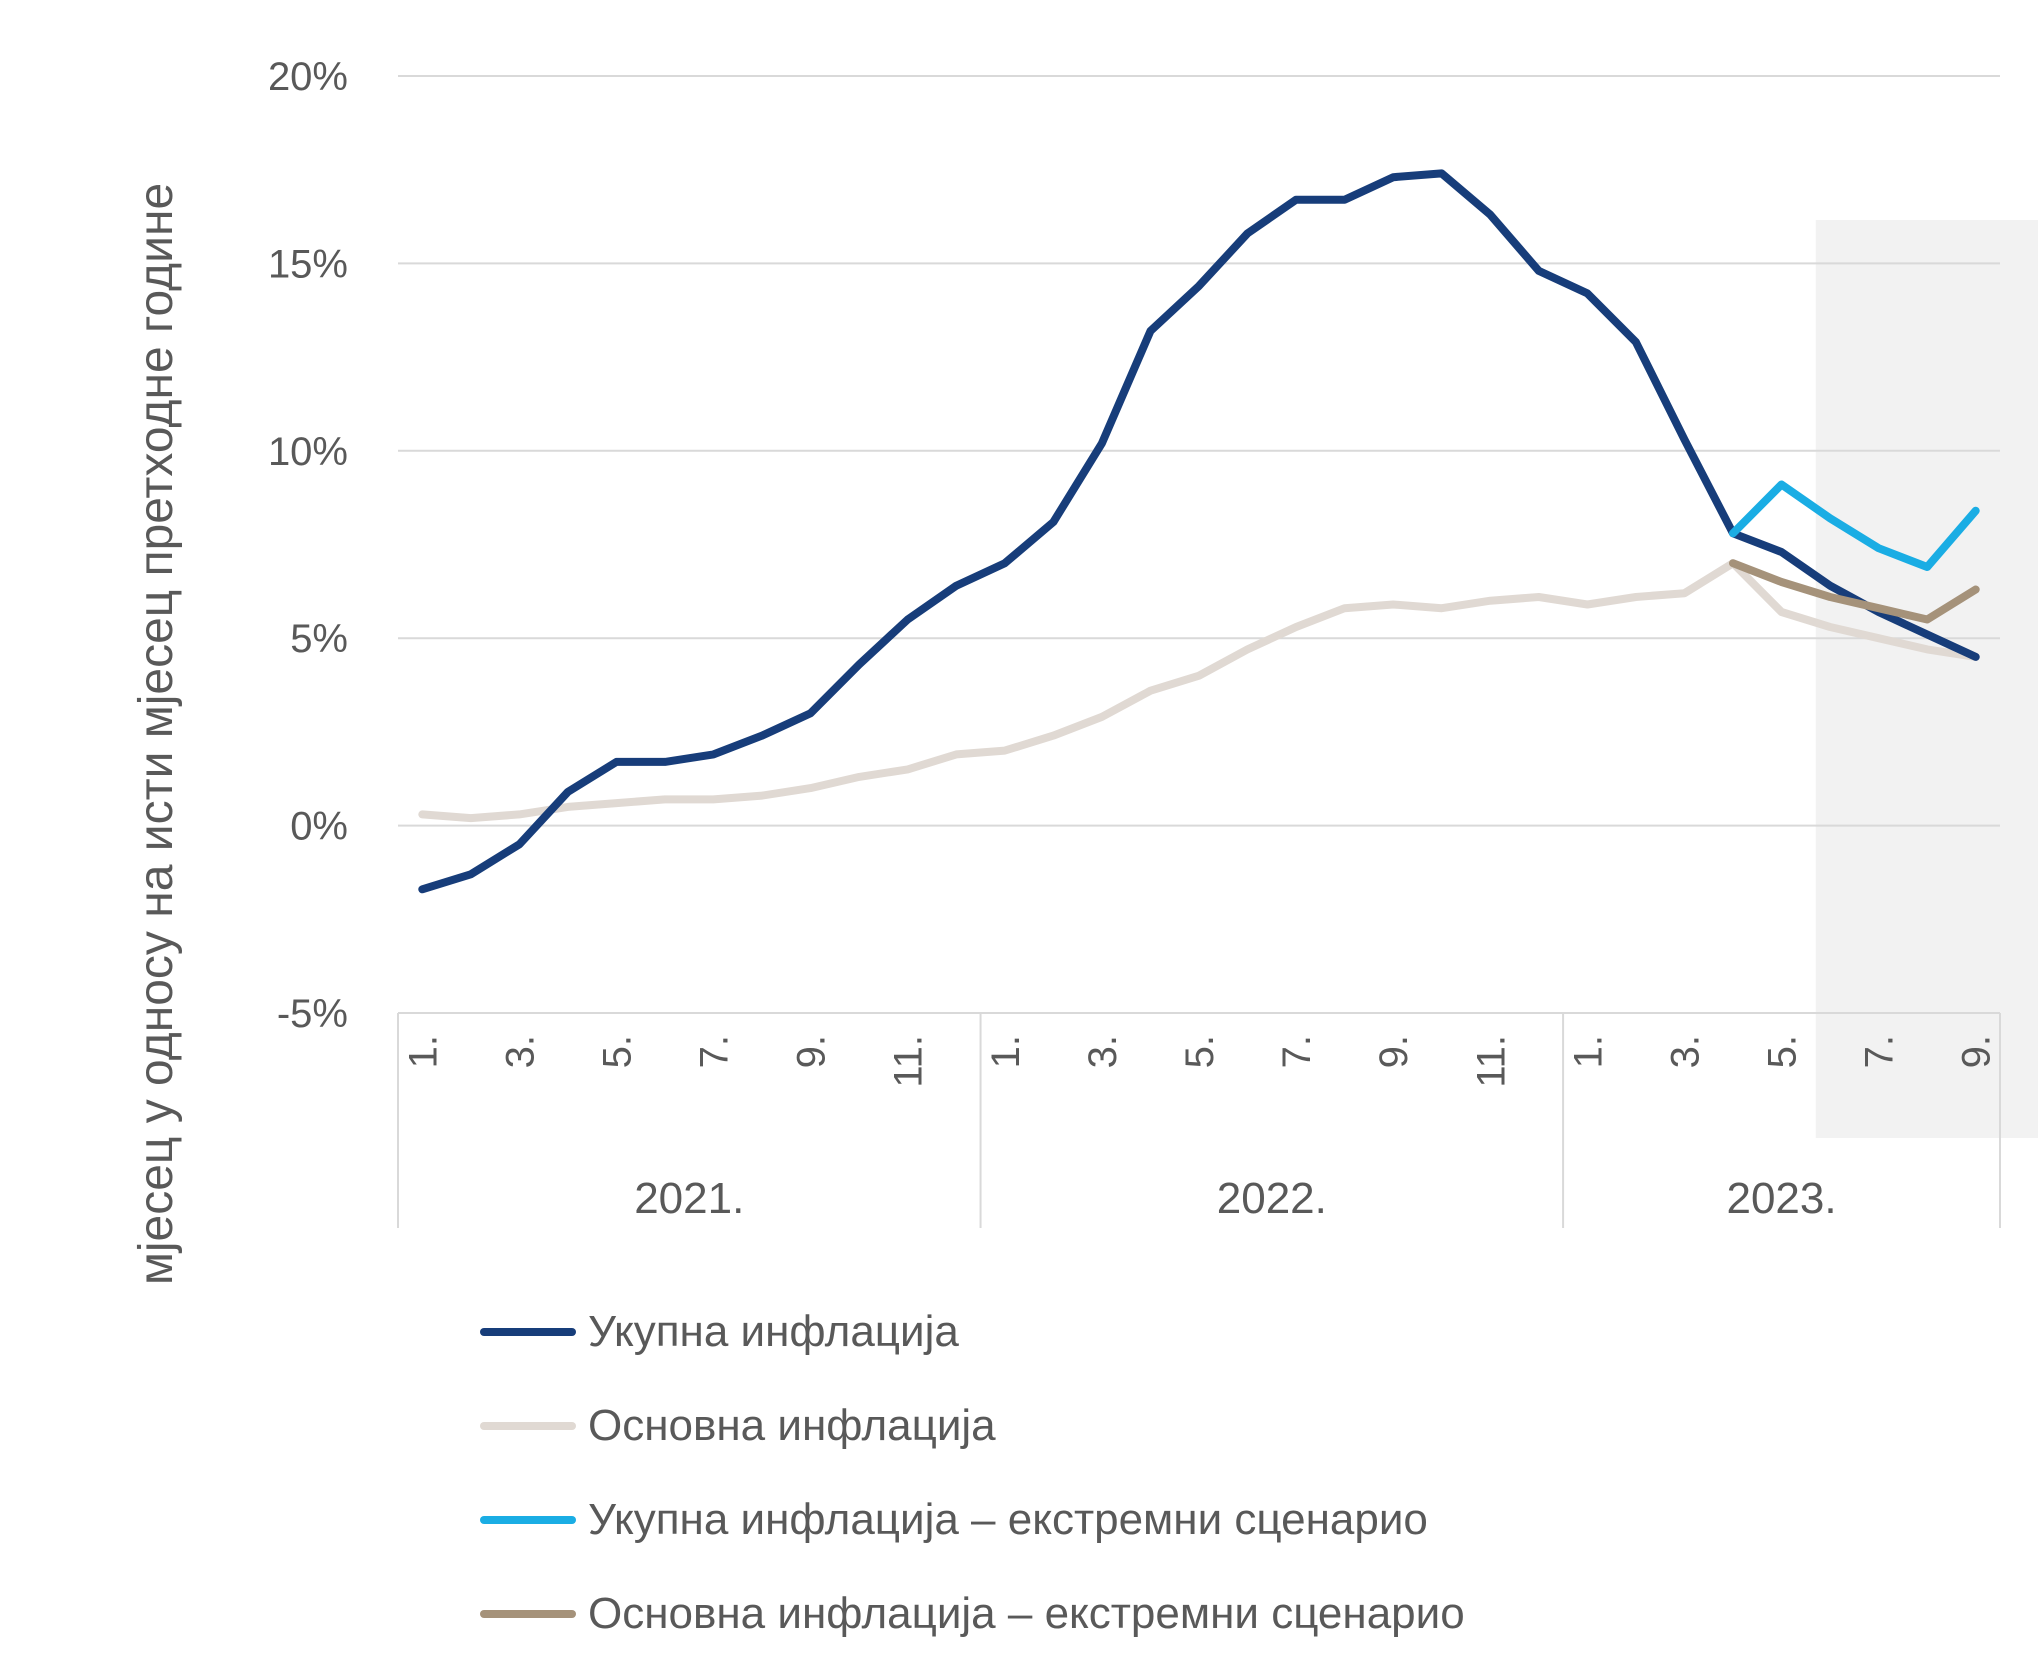  I want to click on y-tick-label: 20%, so click(308, 77).